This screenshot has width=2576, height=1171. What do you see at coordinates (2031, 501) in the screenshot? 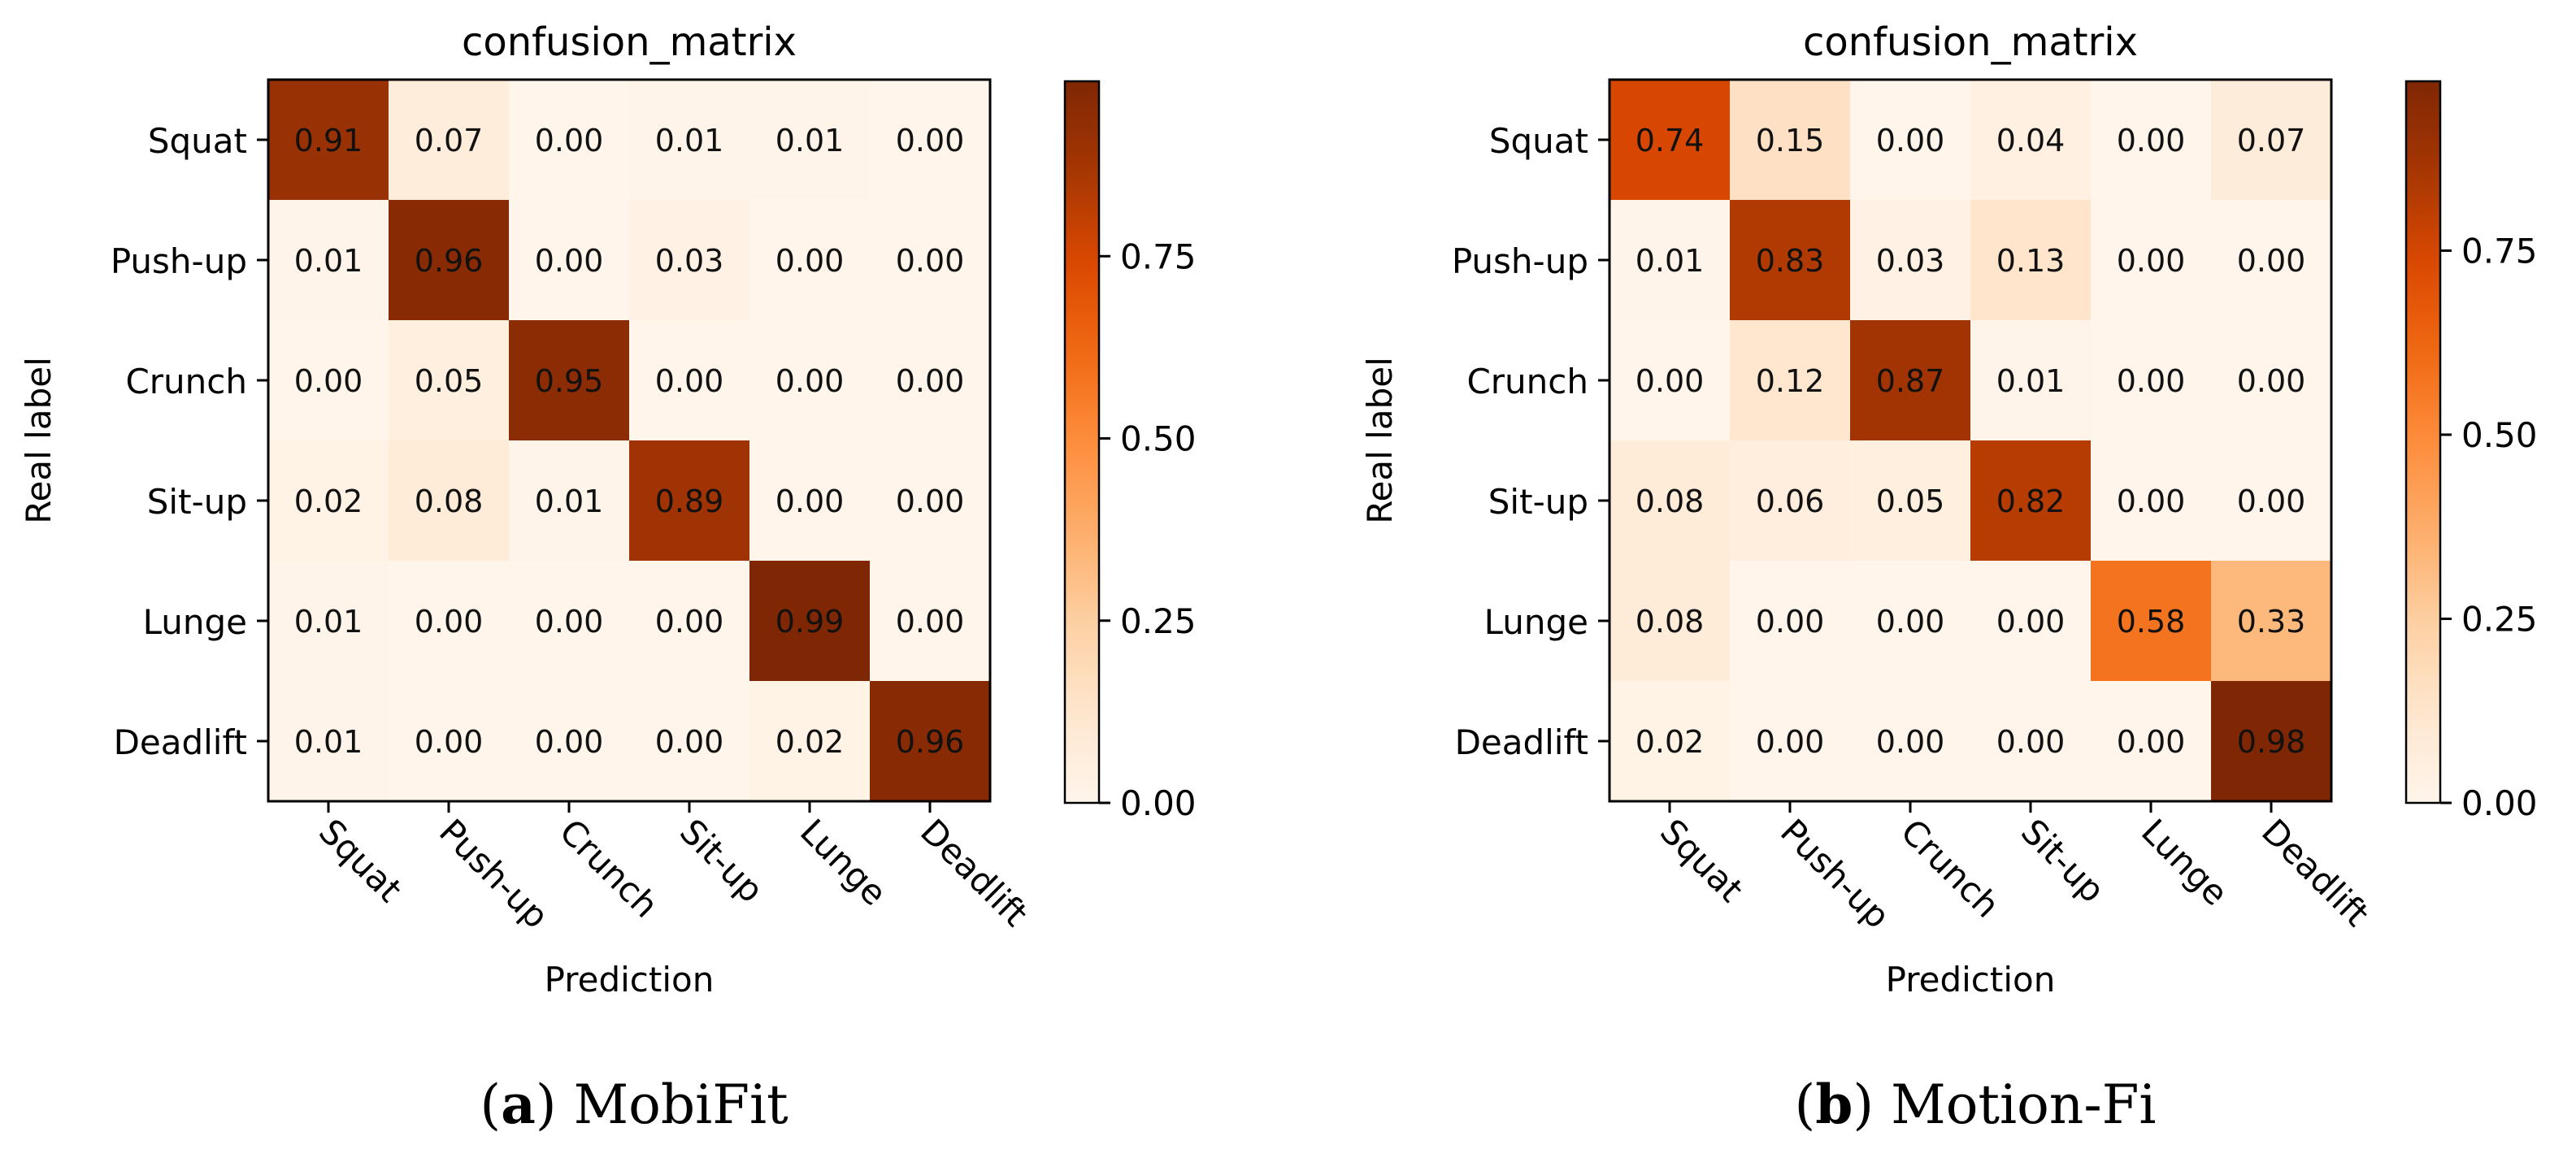
I see `cell-value-label: 0.82` at bounding box center [2031, 501].